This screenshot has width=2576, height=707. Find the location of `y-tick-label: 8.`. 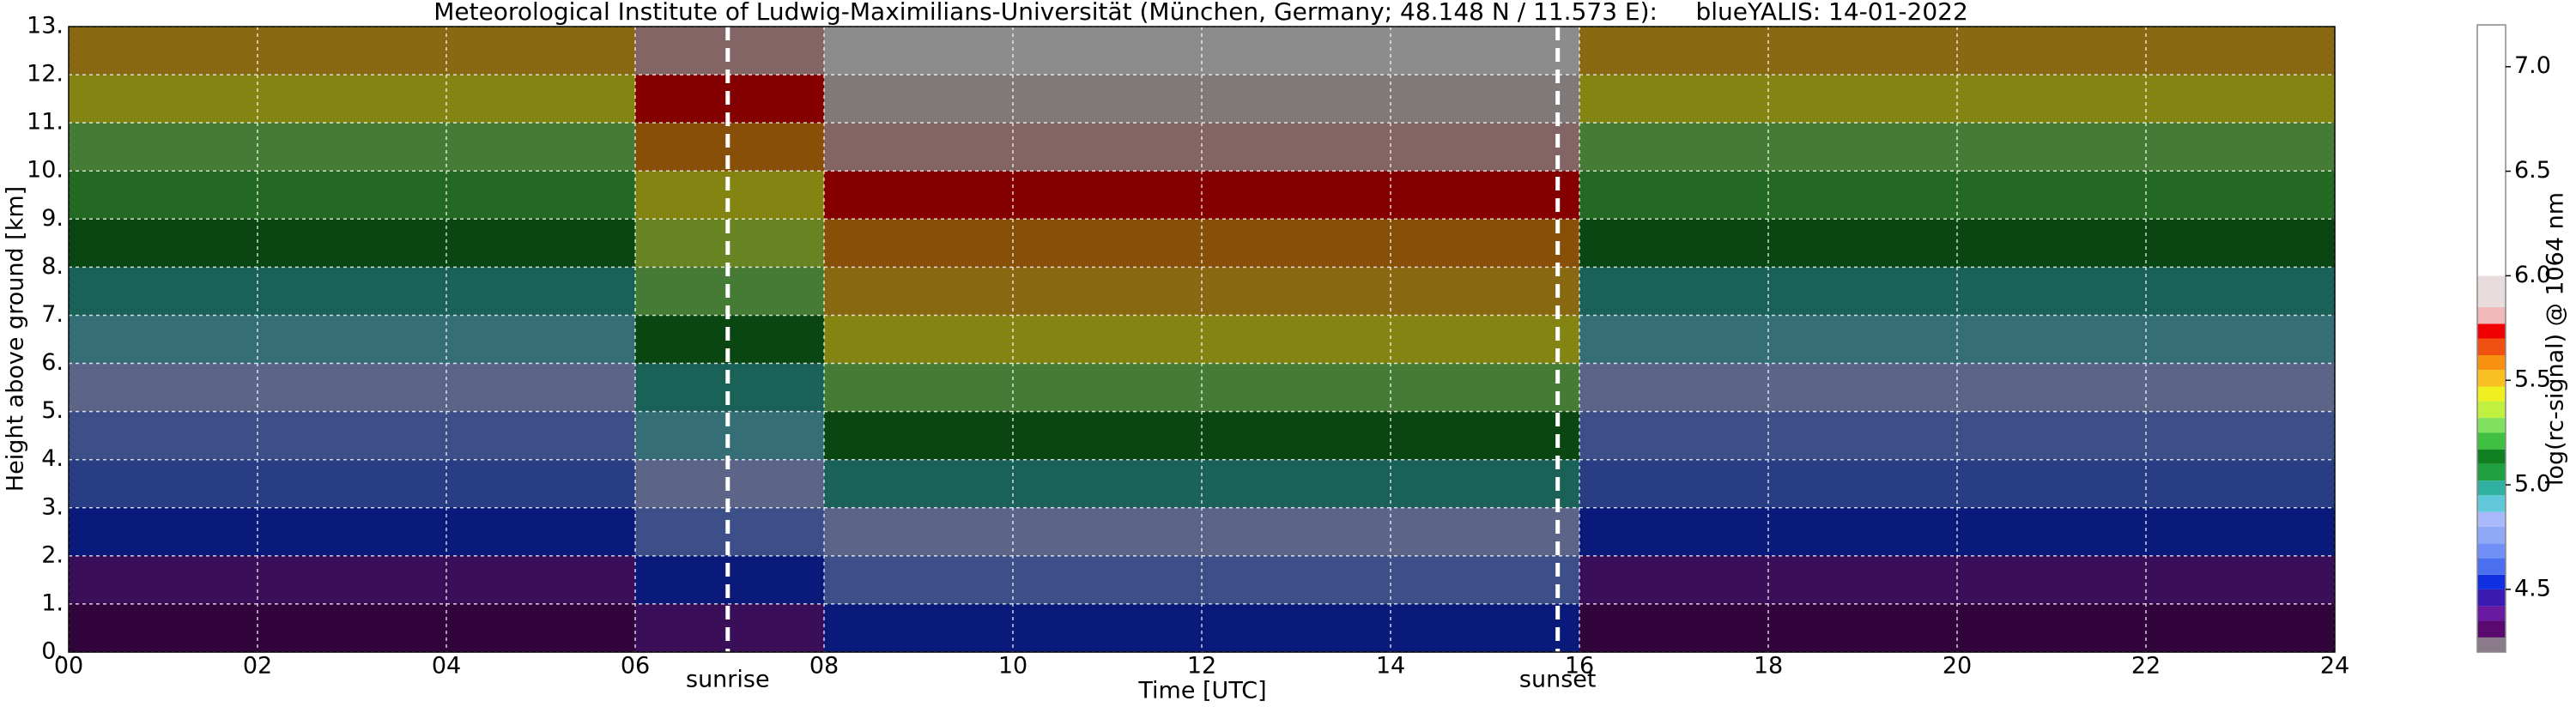

y-tick-label: 8. is located at coordinates (52, 266).